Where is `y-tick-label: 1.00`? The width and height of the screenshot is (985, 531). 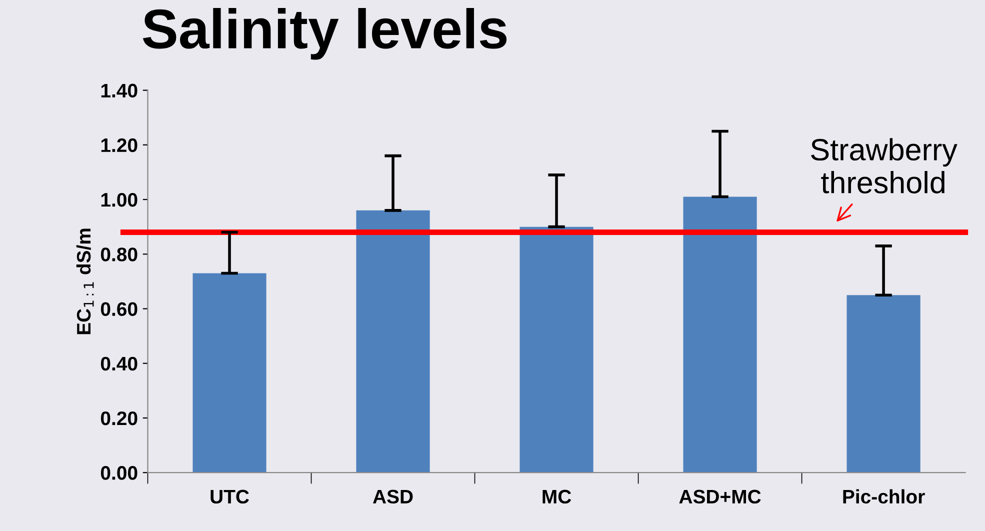 y-tick-label: 1.00 is located at coordinates (119, 199).